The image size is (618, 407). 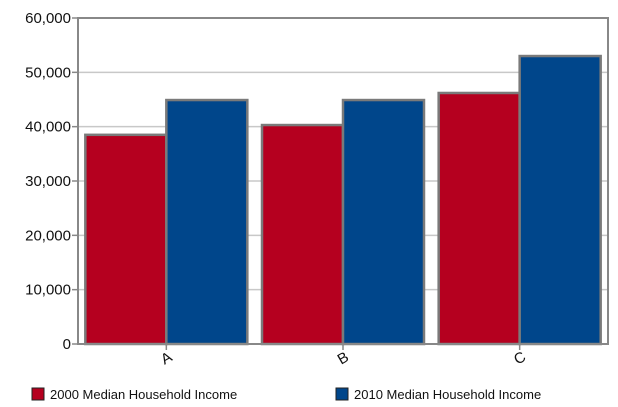 I want to click on y-tick-label: 60,000, so click(x=48, y=18).